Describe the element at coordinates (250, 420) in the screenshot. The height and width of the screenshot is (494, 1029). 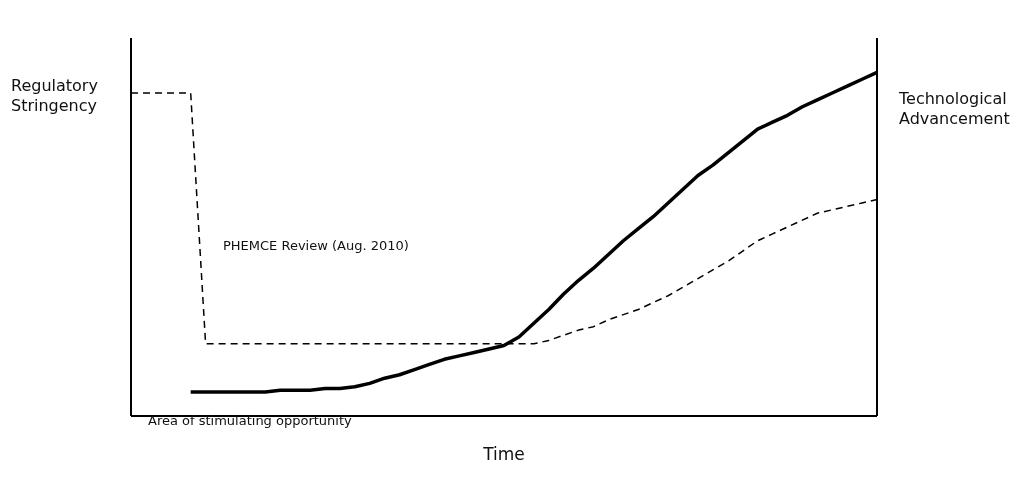
I see `annotation: Area of stimulating opportunity` at that location.